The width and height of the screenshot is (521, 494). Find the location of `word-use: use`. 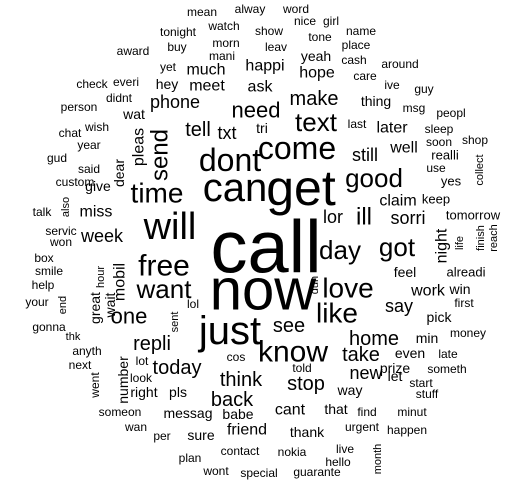

word-use: use is located at coordinates (436, 168).